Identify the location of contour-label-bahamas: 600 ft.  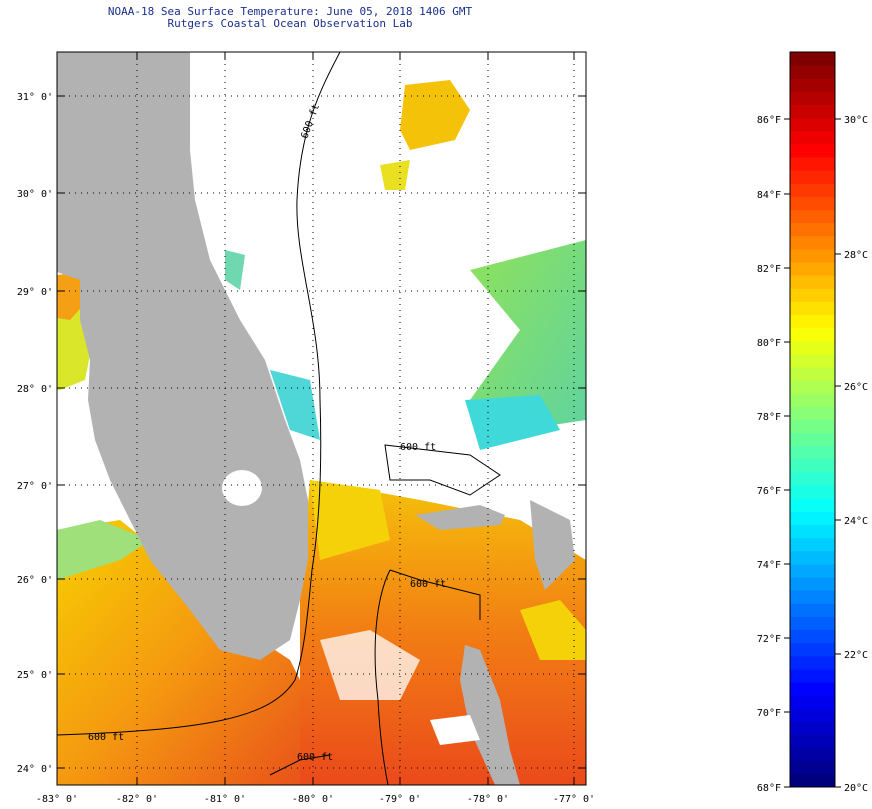
(418, 447).